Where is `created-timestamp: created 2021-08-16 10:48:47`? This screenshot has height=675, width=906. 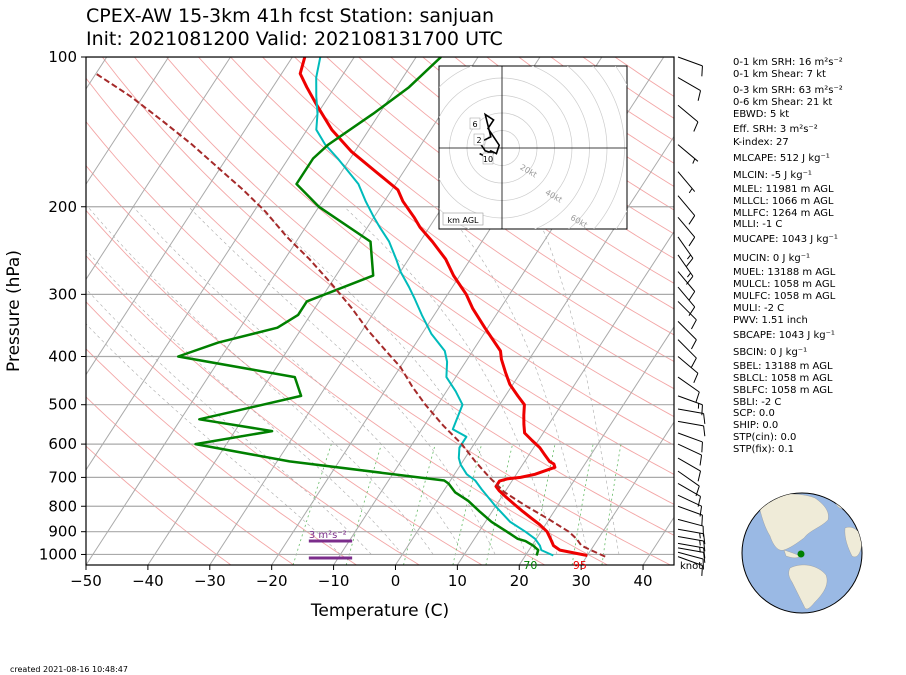 created-timestamp: created 2021-08-16 10:48:47 is located at coordinates (69, 669).